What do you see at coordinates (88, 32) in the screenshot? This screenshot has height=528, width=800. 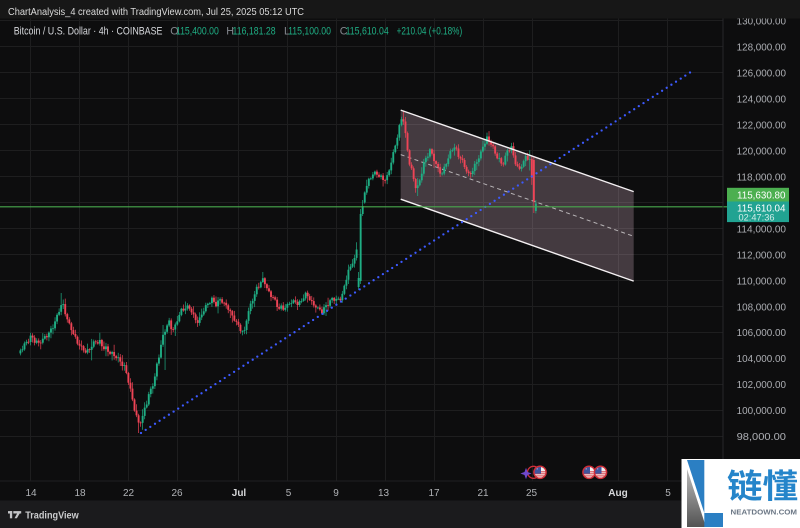 I see `svg-text:Bitcoin / U.S. Dollar · 4h · C: Bitcoin / U.S. Dollar · 4h · COINBASE` at bounding box center [88, 32].